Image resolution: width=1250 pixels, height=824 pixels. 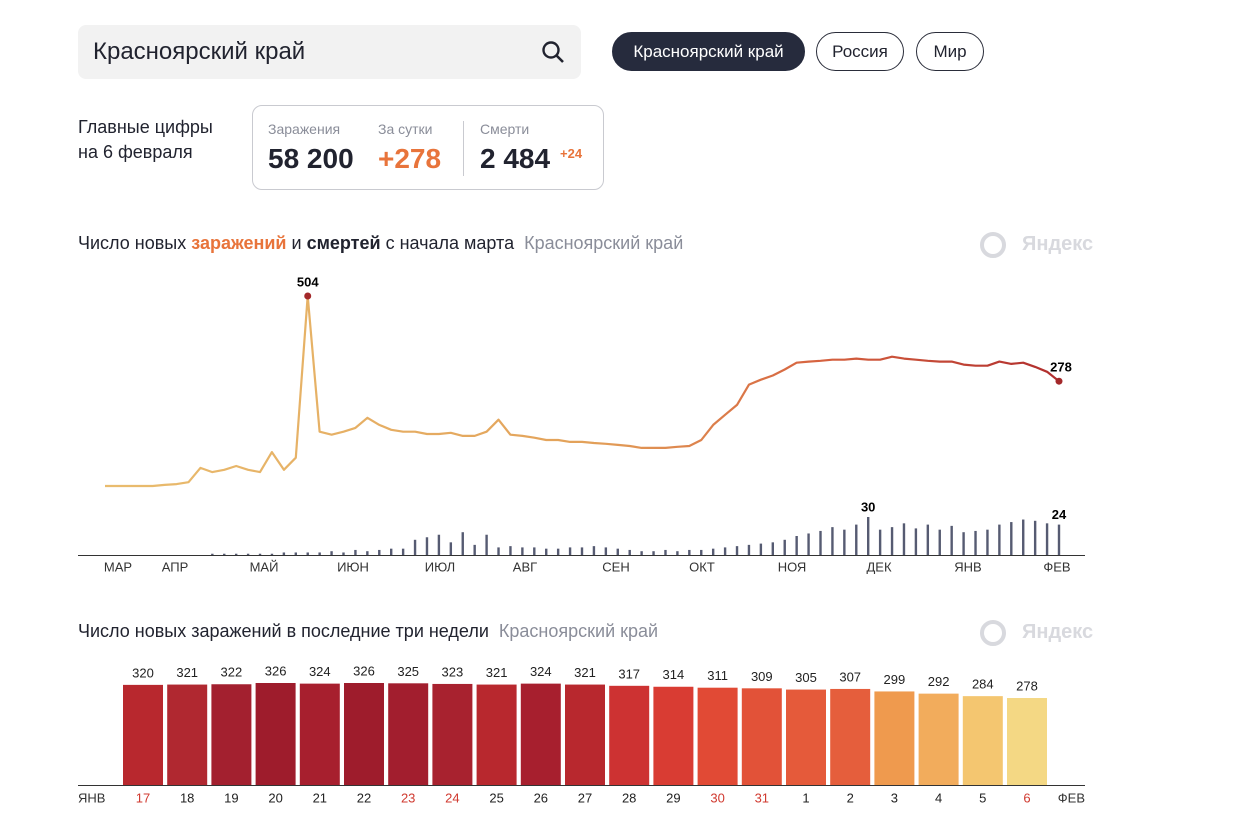 I want to click on stat-label: Заражения, so click(x=304, y=129).